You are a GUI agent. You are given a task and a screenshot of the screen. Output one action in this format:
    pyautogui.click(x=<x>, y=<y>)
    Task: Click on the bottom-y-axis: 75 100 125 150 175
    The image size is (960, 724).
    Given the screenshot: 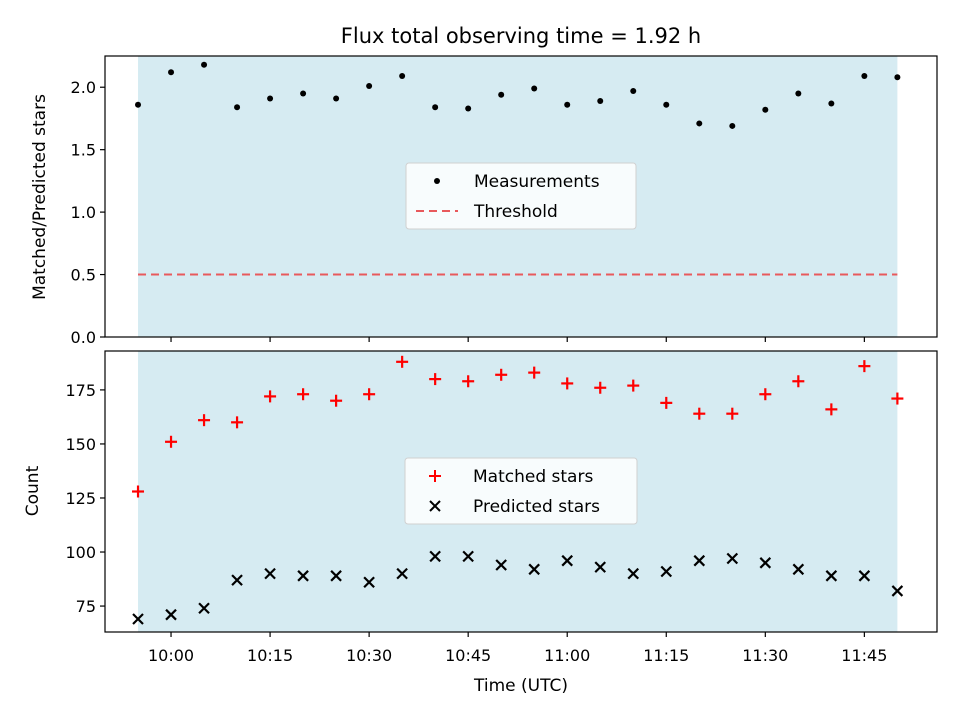 What is the action you would take?
    pyautogui.click(x=85, y=498)
    